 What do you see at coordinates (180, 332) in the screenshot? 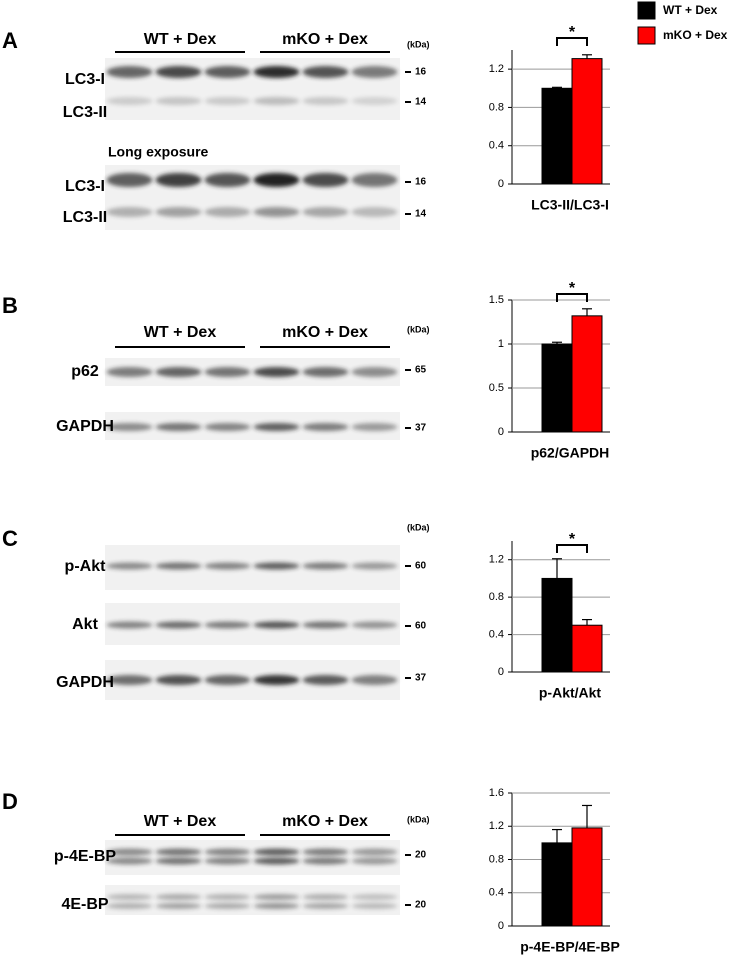
I see `group-label: WT + Dex` at bounding box center [180, 332].